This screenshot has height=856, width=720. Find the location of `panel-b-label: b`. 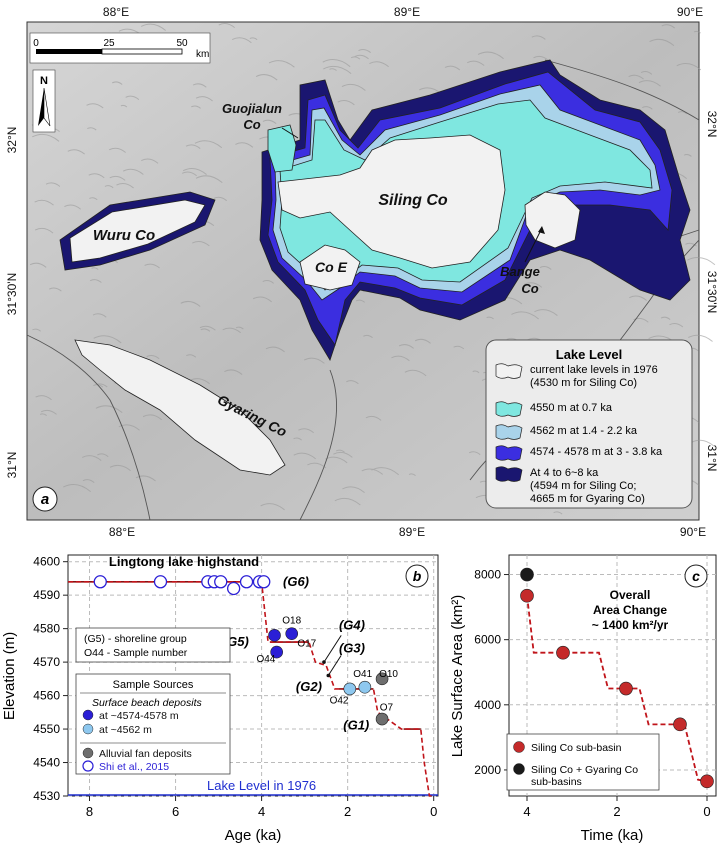

panel-b-label: b is located at coordinates (417, 576).